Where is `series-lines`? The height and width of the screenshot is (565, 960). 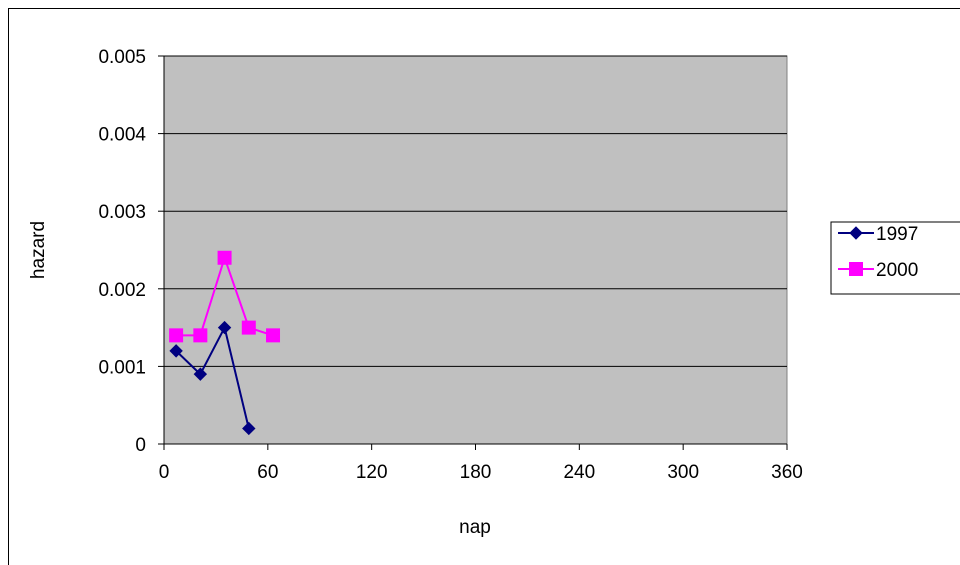
series-lines is located at coordinates (225, 343).